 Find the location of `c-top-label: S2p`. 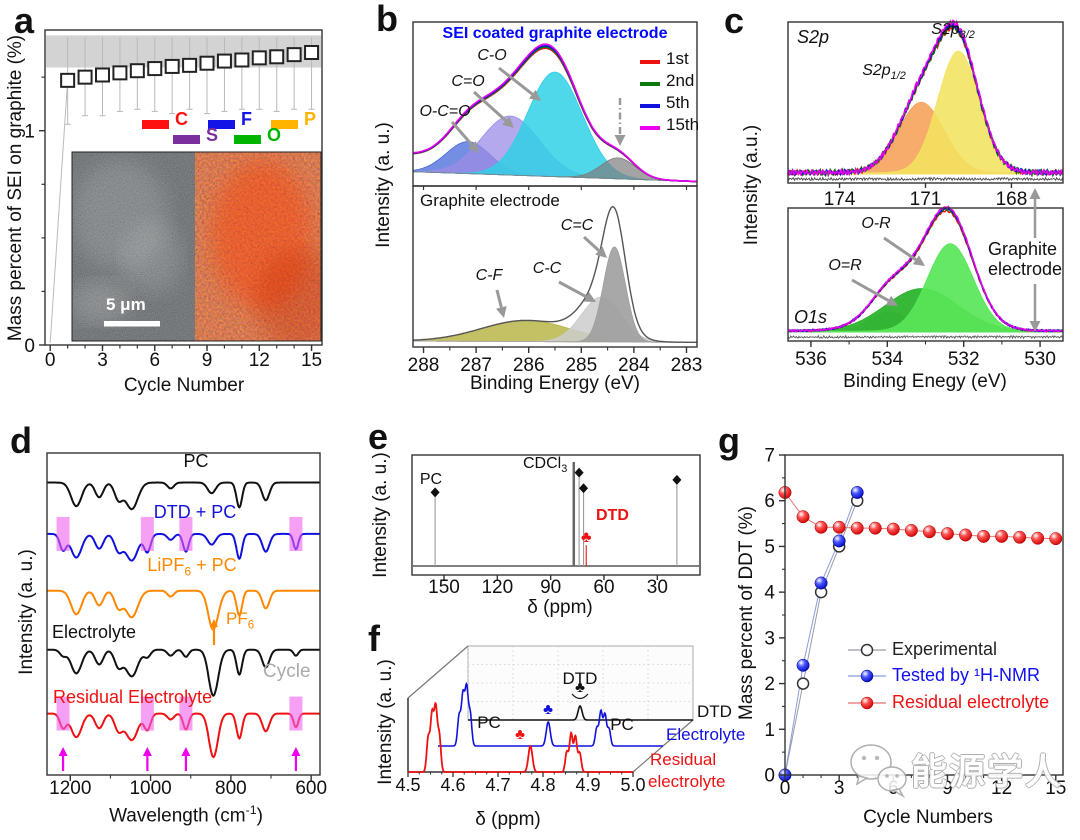

c-top-label: S2p is located at coordinates (813, 37).